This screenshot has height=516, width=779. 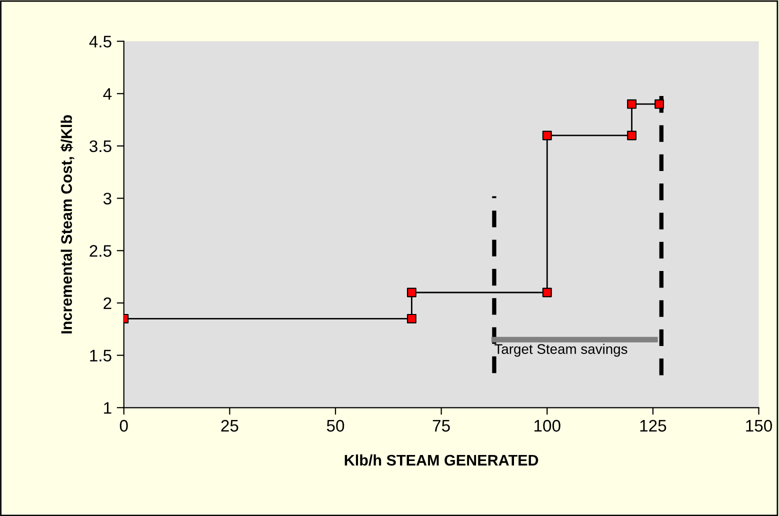 I want to click on y-tick-label: 3.5, so click(x=101, y=146).